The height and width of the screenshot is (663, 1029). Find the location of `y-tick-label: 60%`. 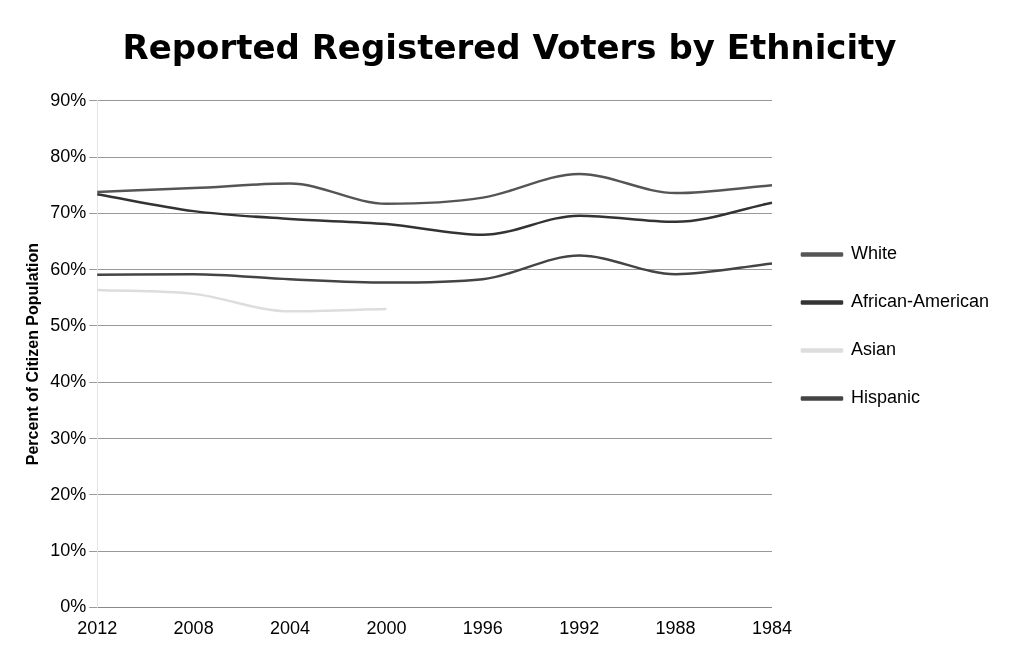

y-tick-label: 60% is located at coordinates (68, 268).